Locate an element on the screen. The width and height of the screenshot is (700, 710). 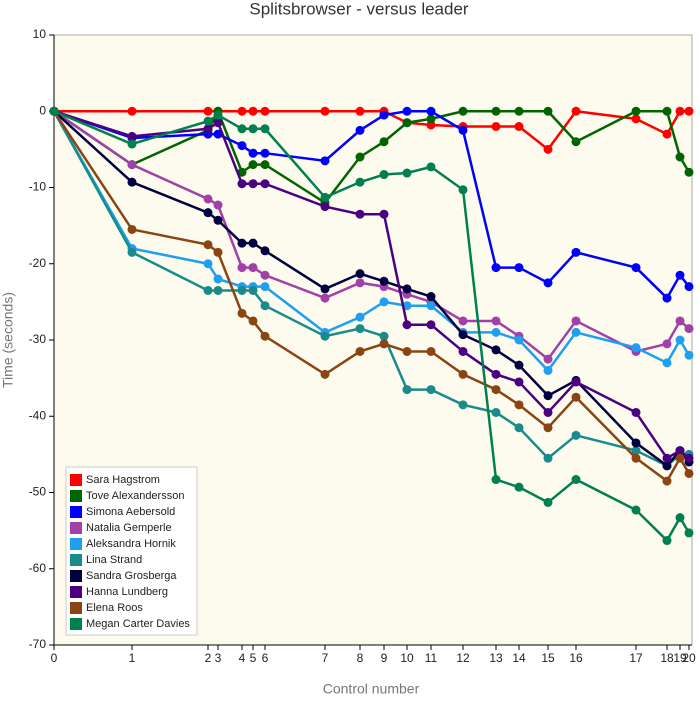
x-tick-label: 1 is located at coordinates (132, 658).